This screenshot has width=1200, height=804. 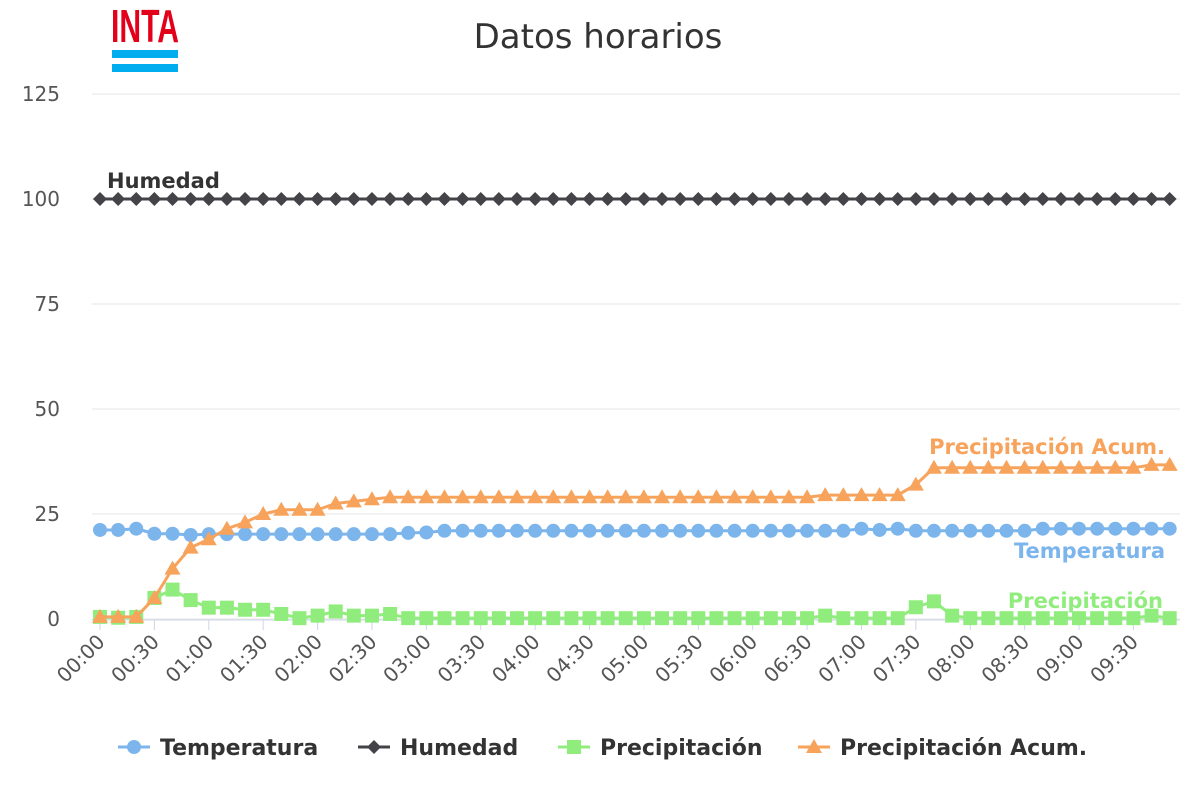 What do you see at coordinates (1047, 447) in the screenshot?
I see `series-label: Precipitación Acum.` at bounding box center [1047, 447].